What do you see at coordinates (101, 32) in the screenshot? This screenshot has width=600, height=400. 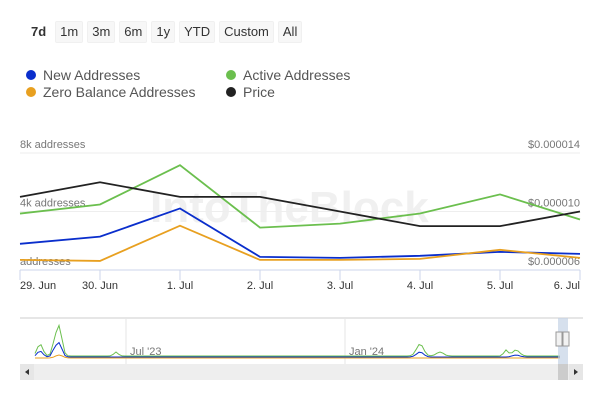 I see `range-button-3m: 3m` at bounding box center [101, 32].